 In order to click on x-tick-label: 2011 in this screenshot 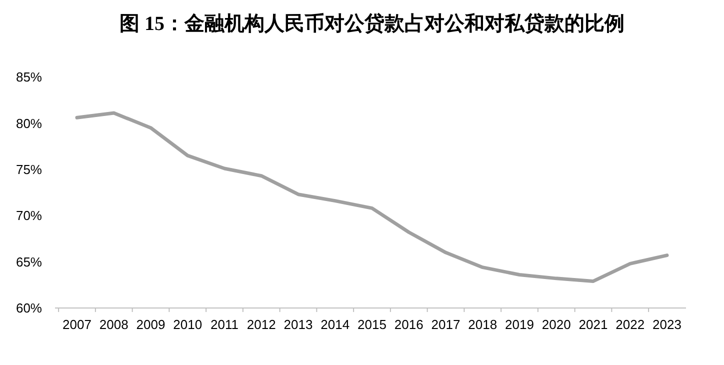, I will do `click(224, 324)`.